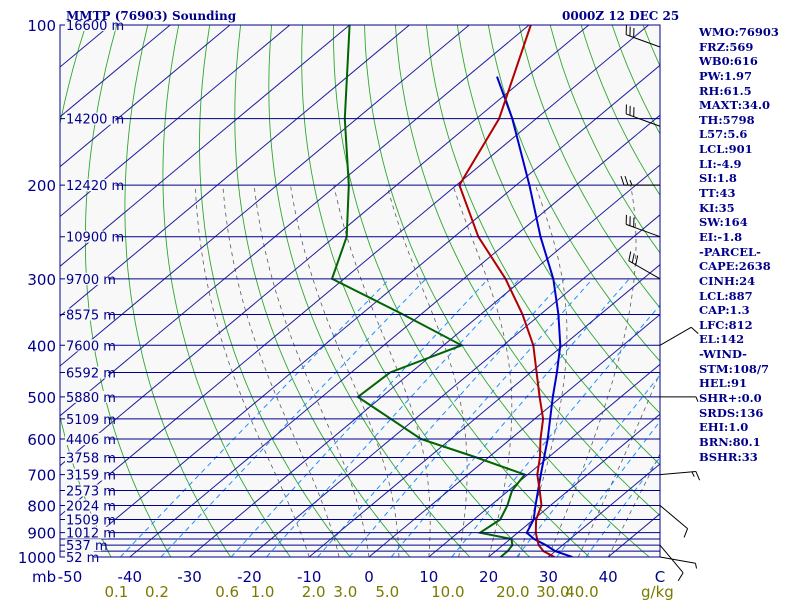 The image size is (800, 604). What do you see at coordinates (739, 222) in the screenshot?
I see `index-line: SW:164` at bounding box center [739, 222].